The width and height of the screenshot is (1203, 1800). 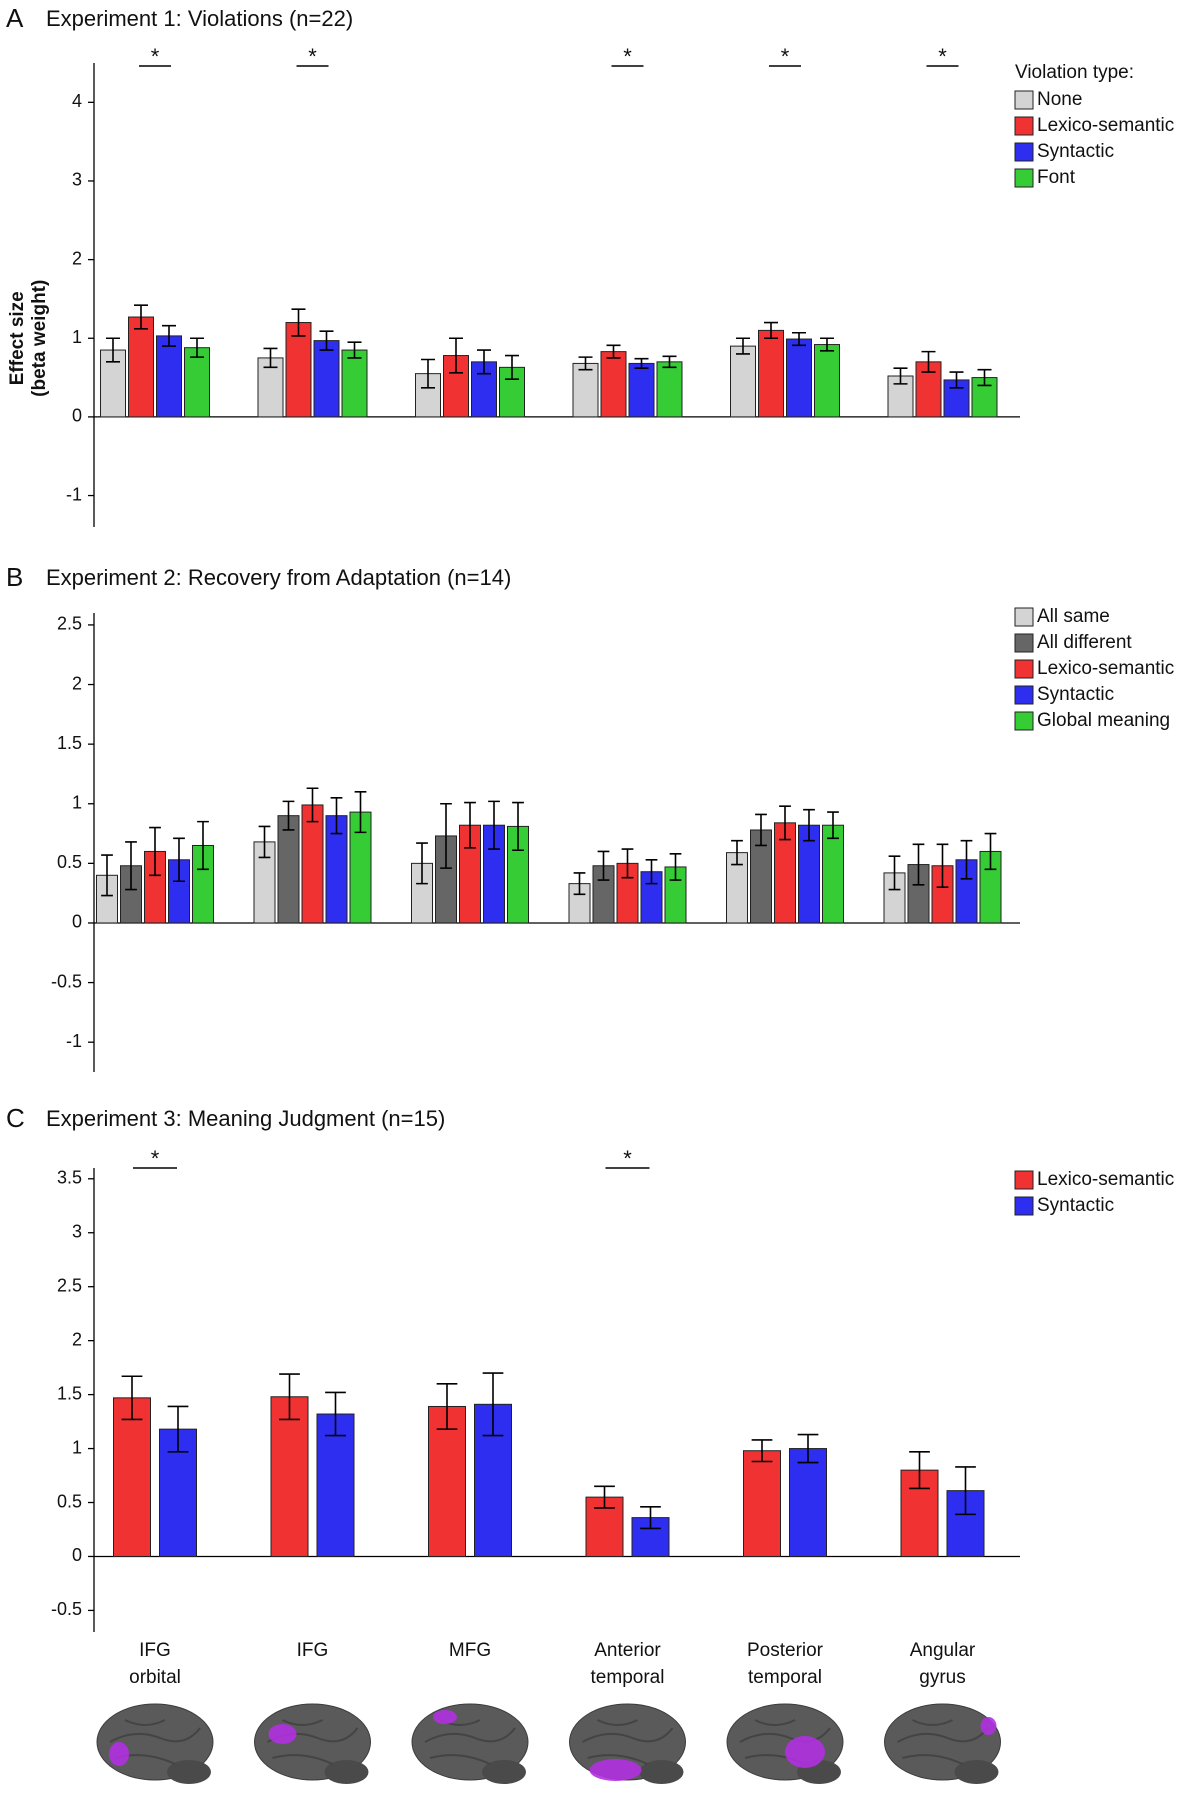 What do you see at coordinates (69, 624) in the screenshot?
I see `y-tick-label: 2.5` at bounding box center [69, 624].